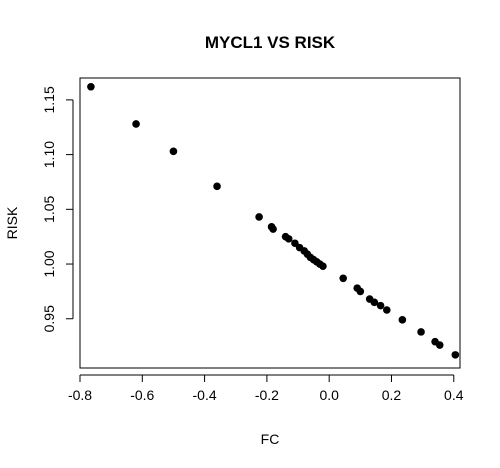  I want to click on chart-title: MYCL1 VS RISK, so click(270, 42).